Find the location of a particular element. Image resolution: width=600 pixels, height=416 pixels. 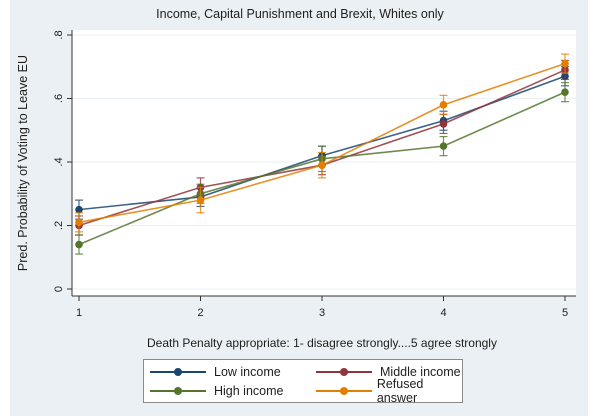

y-tick-label: .6 is located at coordinates (59, 98).